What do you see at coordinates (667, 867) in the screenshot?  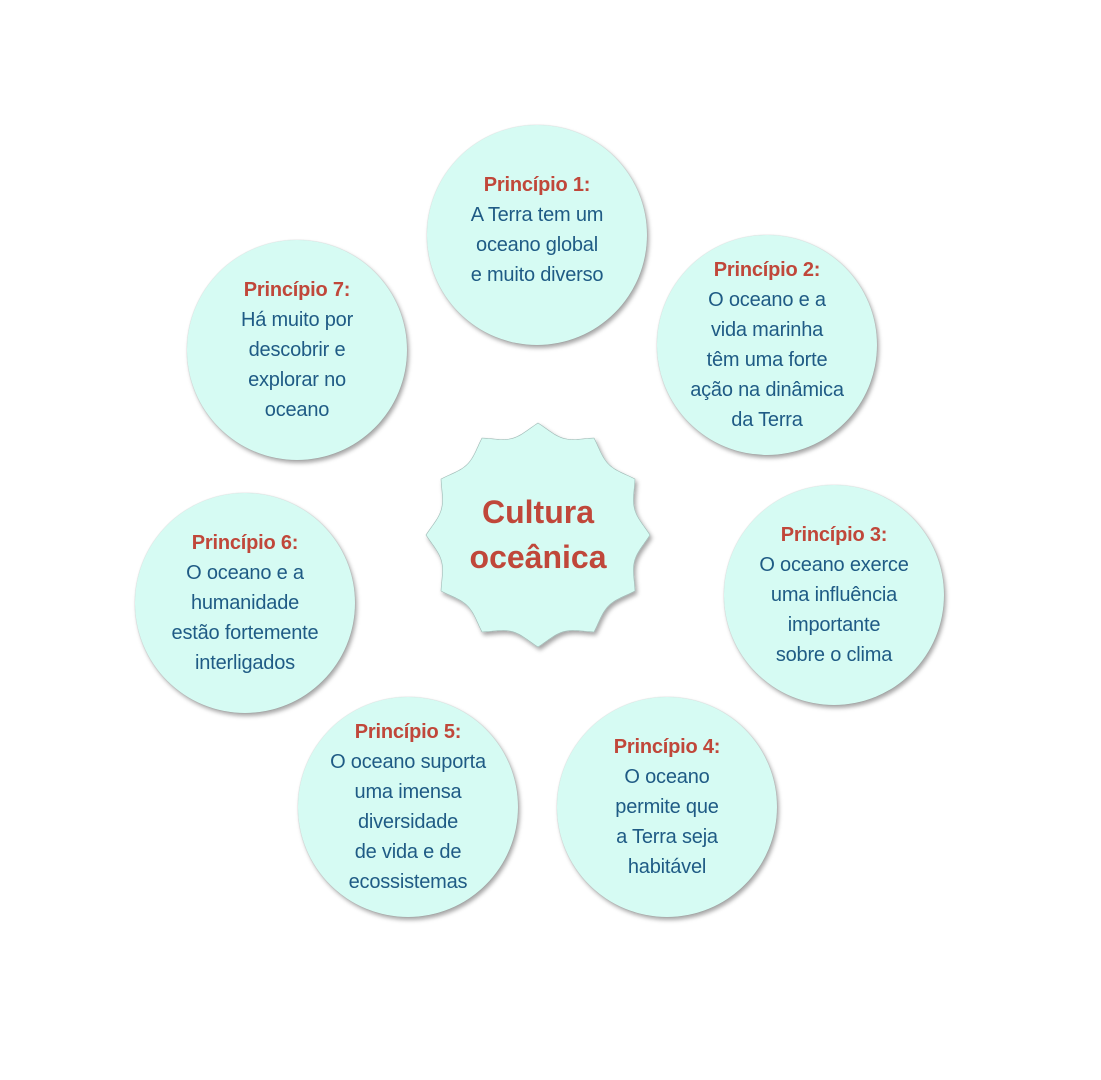 I see `principle-4-line-4: habitável` at bounding box center [667, 867].